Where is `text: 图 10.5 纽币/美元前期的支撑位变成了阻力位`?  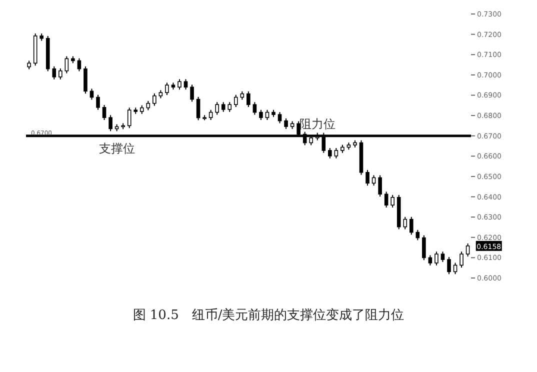 text: 图 10.5 纽币/美元前期的支撑位变成了阻力位 is located at coordinates (269, 315).